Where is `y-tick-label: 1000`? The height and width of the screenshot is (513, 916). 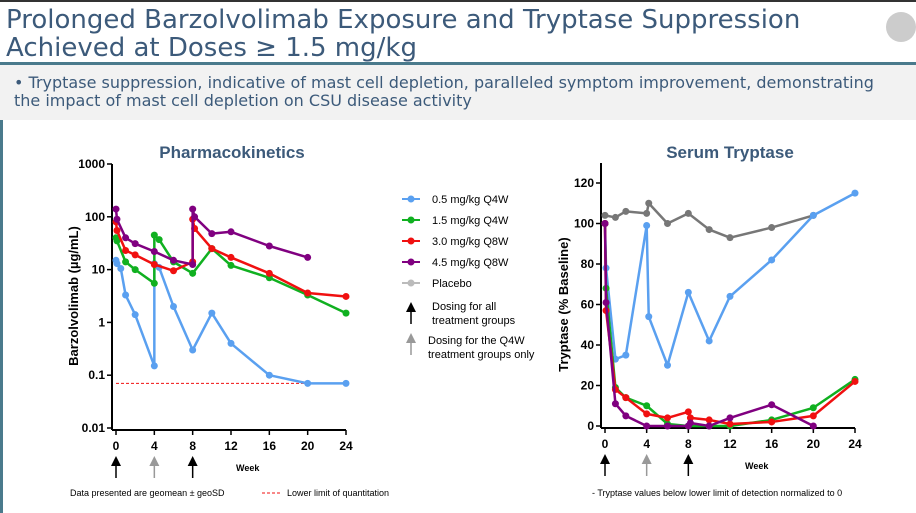
y-tick-label: 1000 is located at coordinates (91, 164).